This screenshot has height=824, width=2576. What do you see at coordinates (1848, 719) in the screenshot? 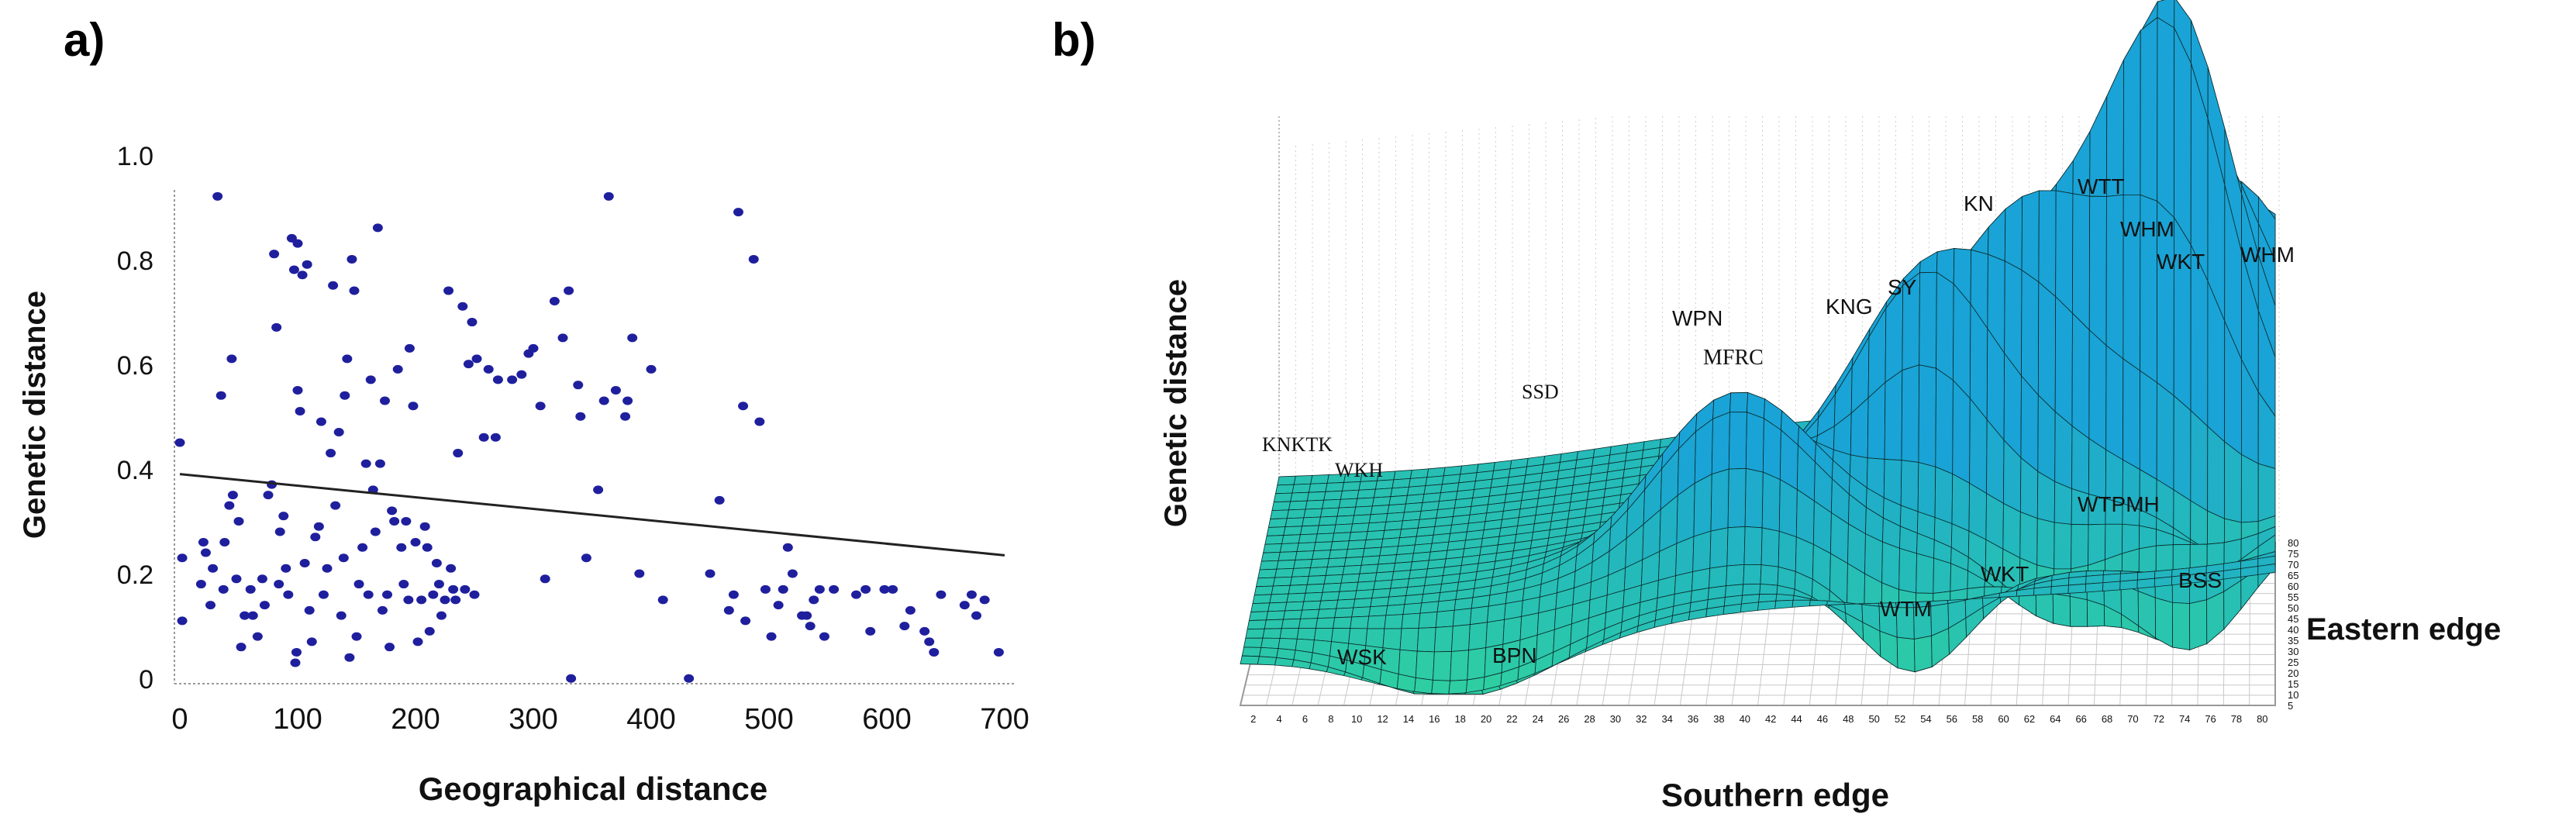
I see `southern-edge-tick: 48` at bounding box center [1848, 719].